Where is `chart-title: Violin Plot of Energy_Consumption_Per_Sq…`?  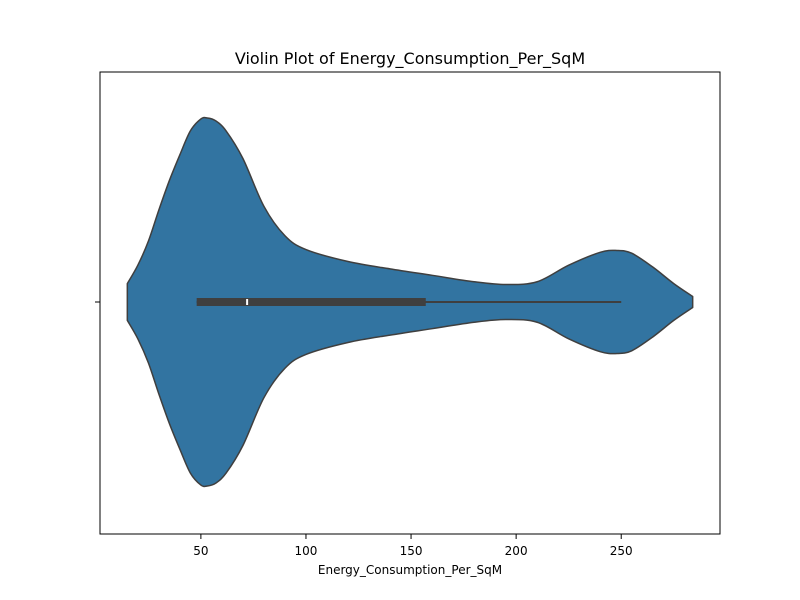 chart-title: Violin Plot of Energy_Consumption_Per_Sq… is located at coordinates (410, 59).